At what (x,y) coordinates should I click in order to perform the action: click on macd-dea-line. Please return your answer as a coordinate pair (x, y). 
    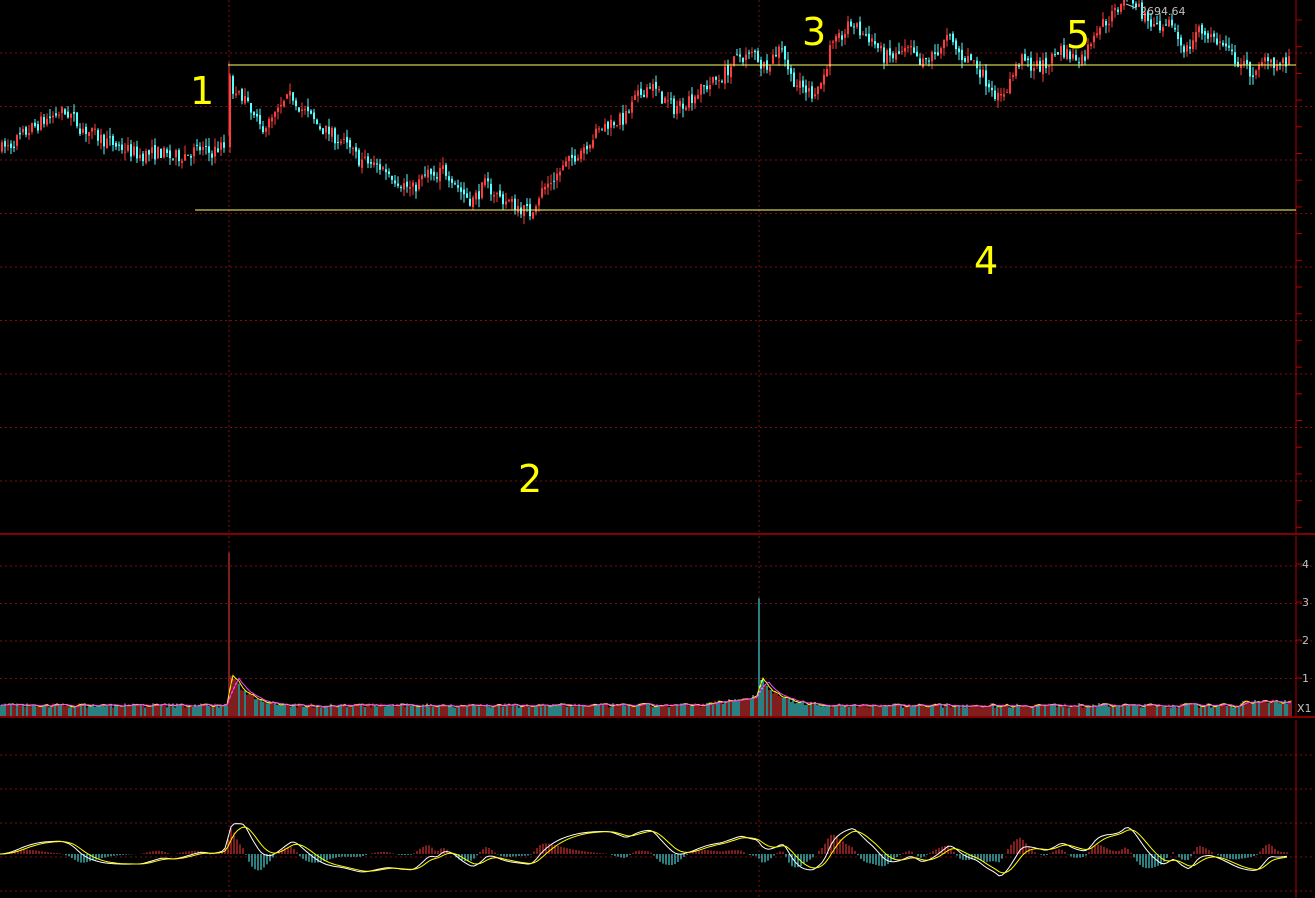
    Looking at the image, I should click on (644, 850).